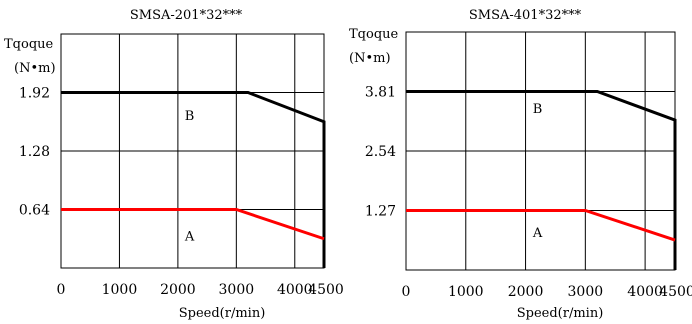 The height and width of the screenshot is (324, 692). I want to click on chart1-ylabel-unit: (N•m), so click(35, 68).